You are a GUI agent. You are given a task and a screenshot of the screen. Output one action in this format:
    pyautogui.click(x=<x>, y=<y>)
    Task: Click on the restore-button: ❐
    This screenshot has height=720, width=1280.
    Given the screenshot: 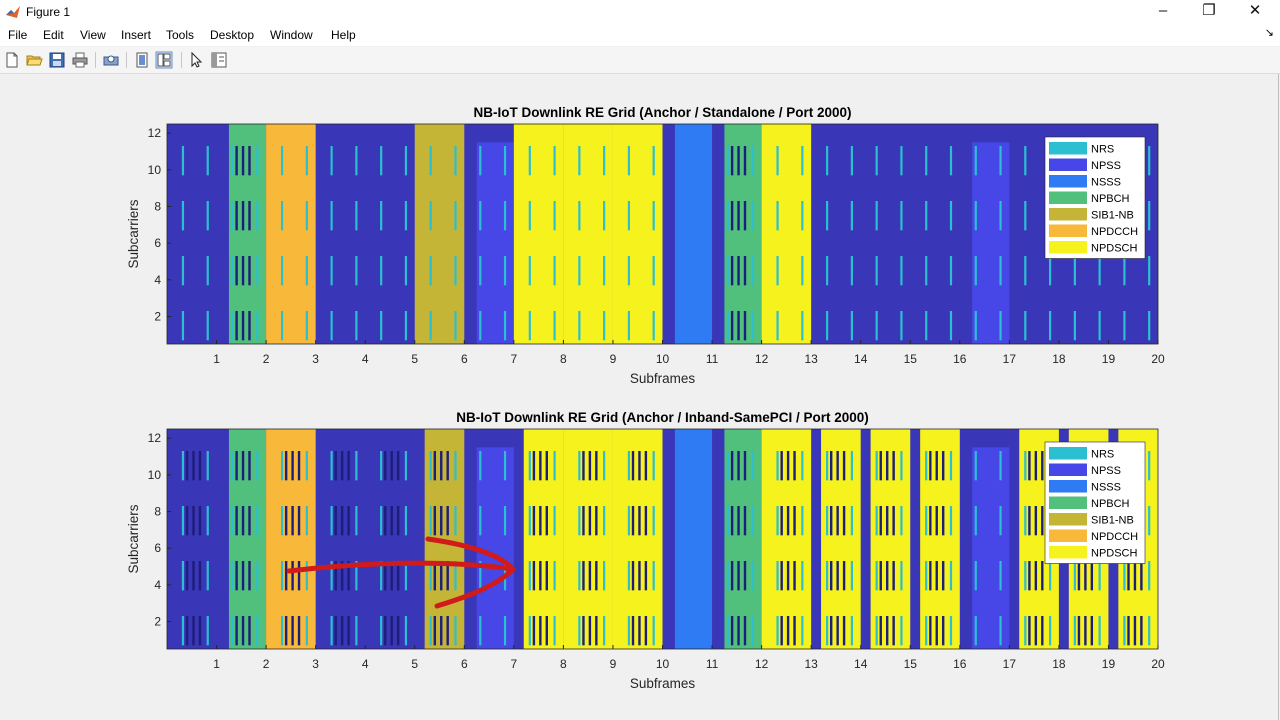 What is the action you would take?
    pyautogui.click(x=1209, y=10)
    